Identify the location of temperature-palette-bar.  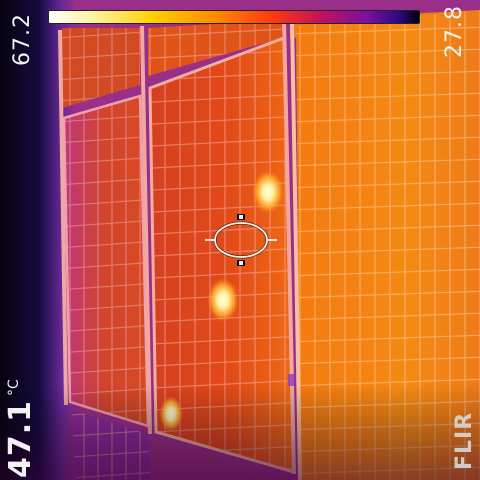
(234, 17).